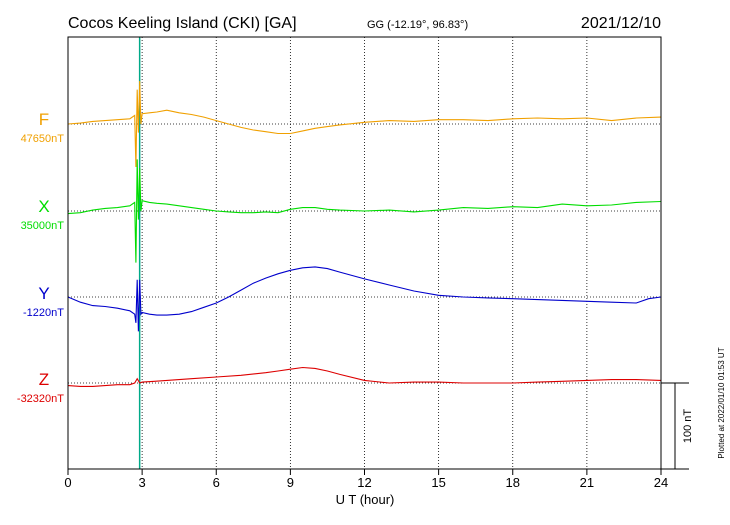 Image resolution: width=730 pixels, height=525 pixels. What do you see at coordinates (43, 313) in the screenshot?
I see `series-baseline-y: -1220nT` at bounding box center [43, 313].